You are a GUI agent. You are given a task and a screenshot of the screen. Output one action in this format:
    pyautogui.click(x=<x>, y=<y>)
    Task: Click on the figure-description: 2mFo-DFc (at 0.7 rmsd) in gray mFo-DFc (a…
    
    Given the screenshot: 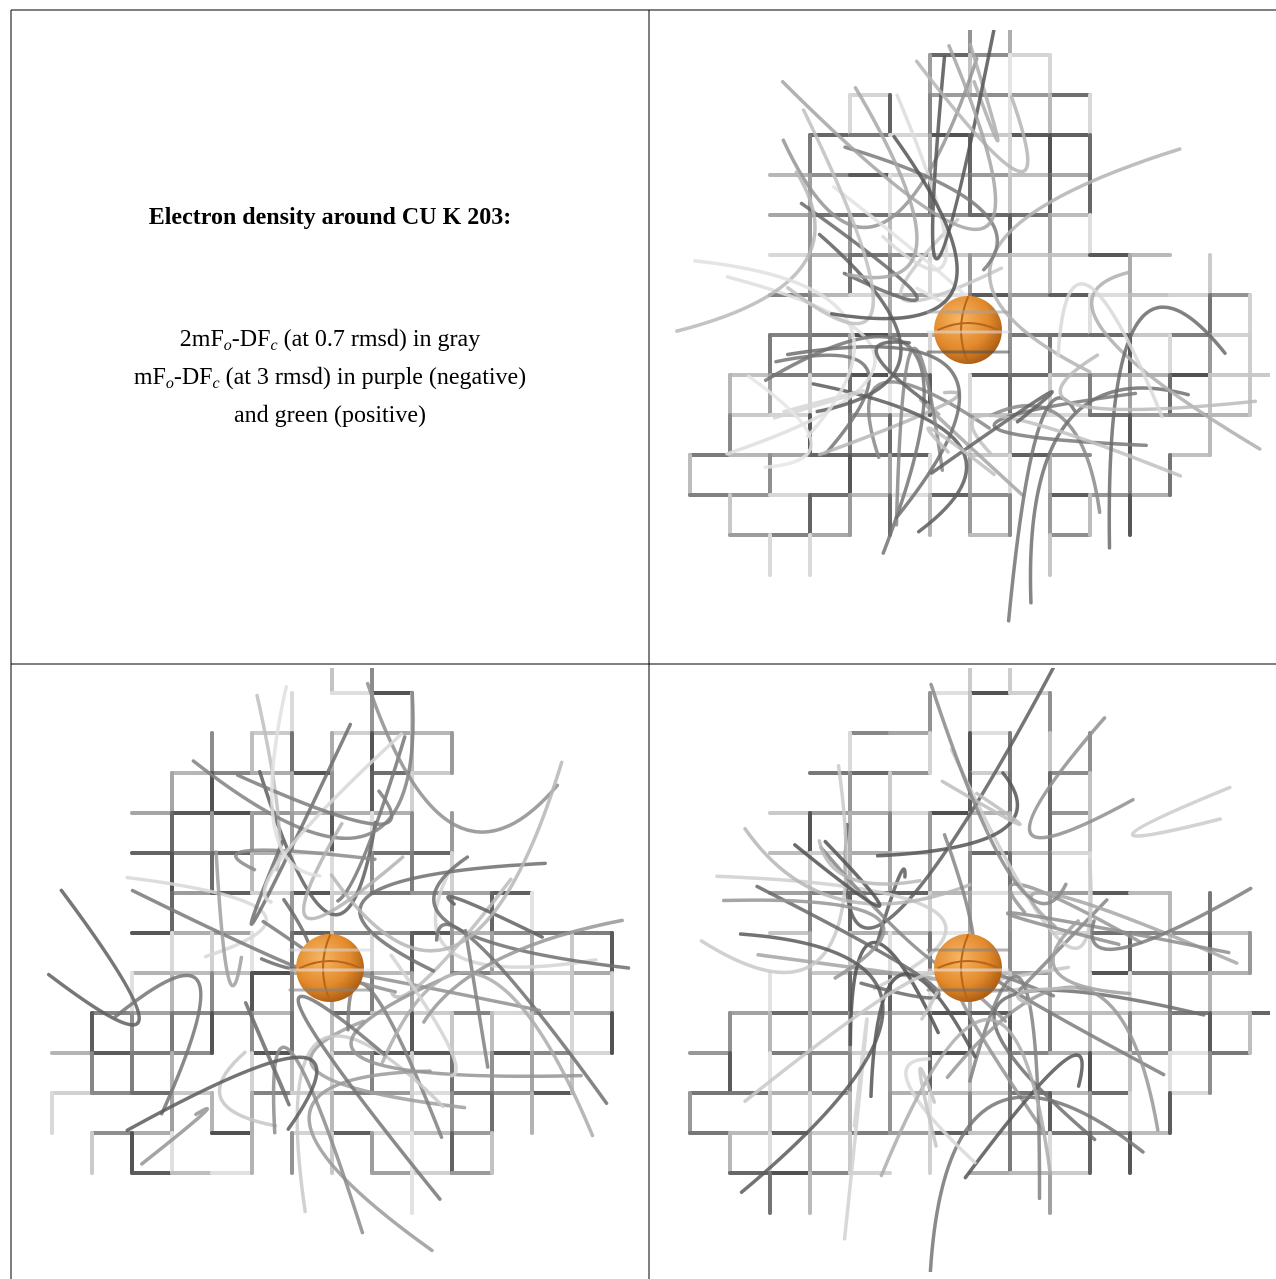 What is the action you would take?
    pyautogui.click(x=330, y=377)
    